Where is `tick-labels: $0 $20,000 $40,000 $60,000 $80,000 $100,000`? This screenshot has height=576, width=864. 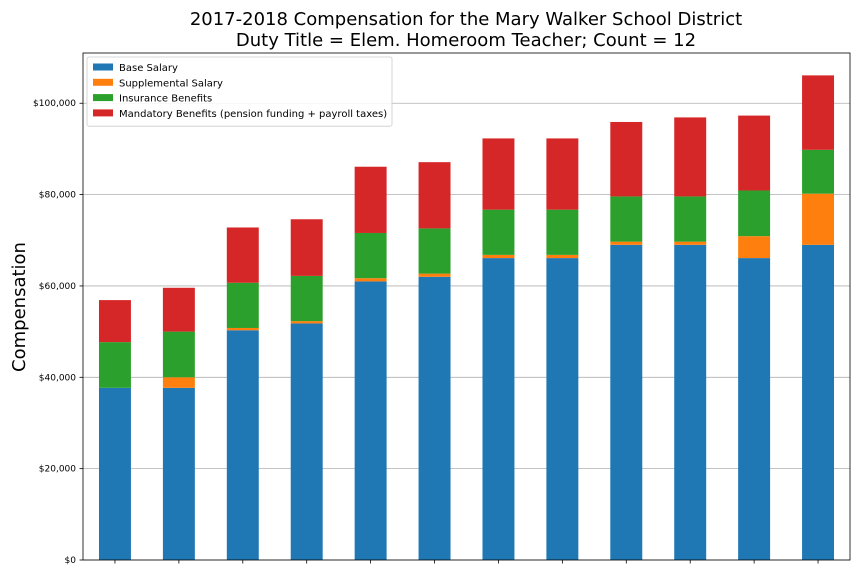
tick-labels: $0 $20,000 $40,000 $60,000 $80,000 $100,000 is located at coordinates (54, 332).